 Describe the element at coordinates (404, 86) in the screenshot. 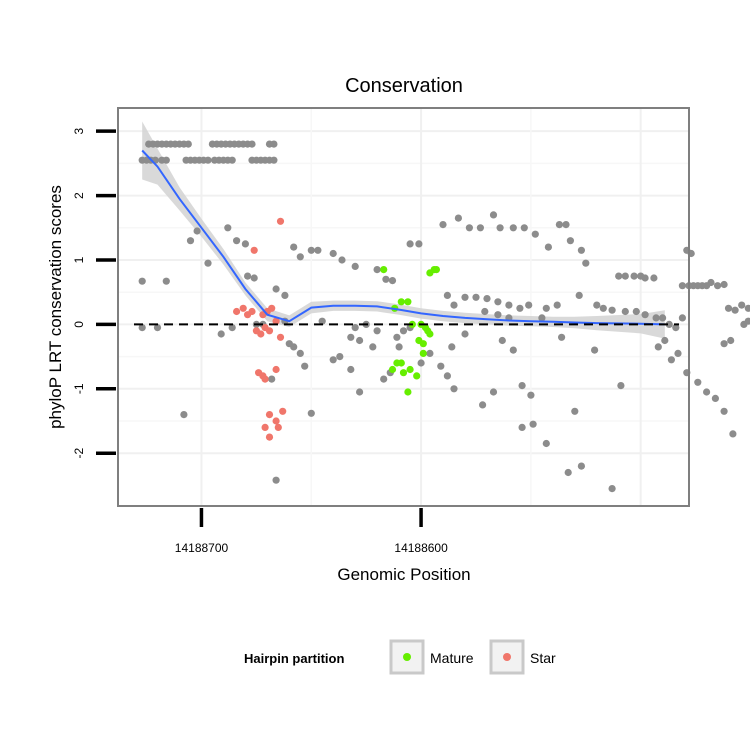

I see `chart-title: Conservation` at that location.